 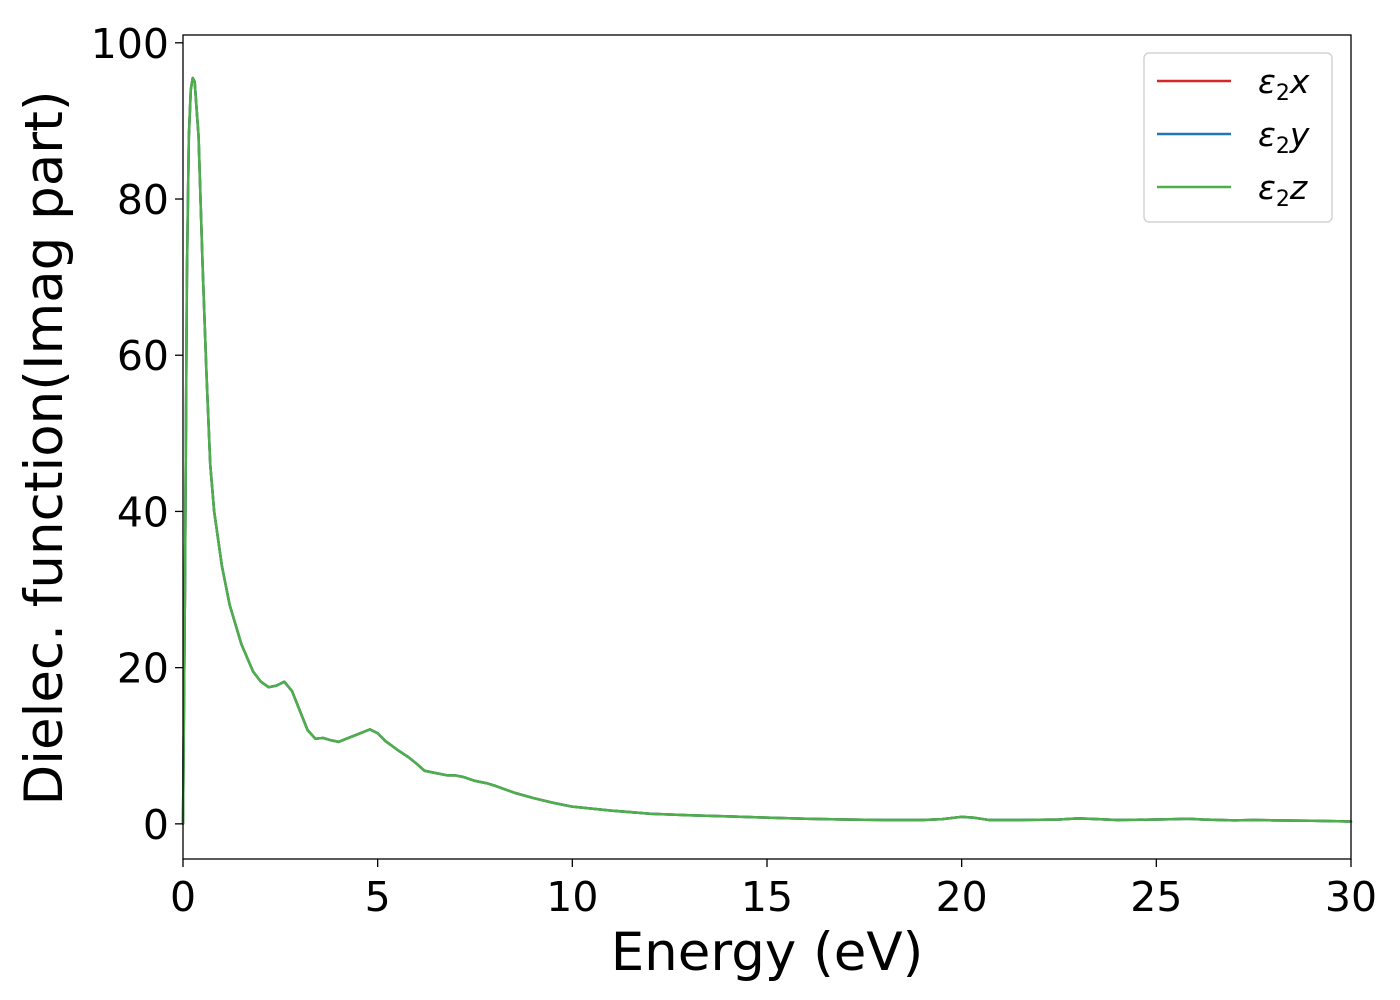 What do you see at coordinates (130, 44) in the screenshot?
I see `y-tick-label: 100` at bounding box center [130, 44].